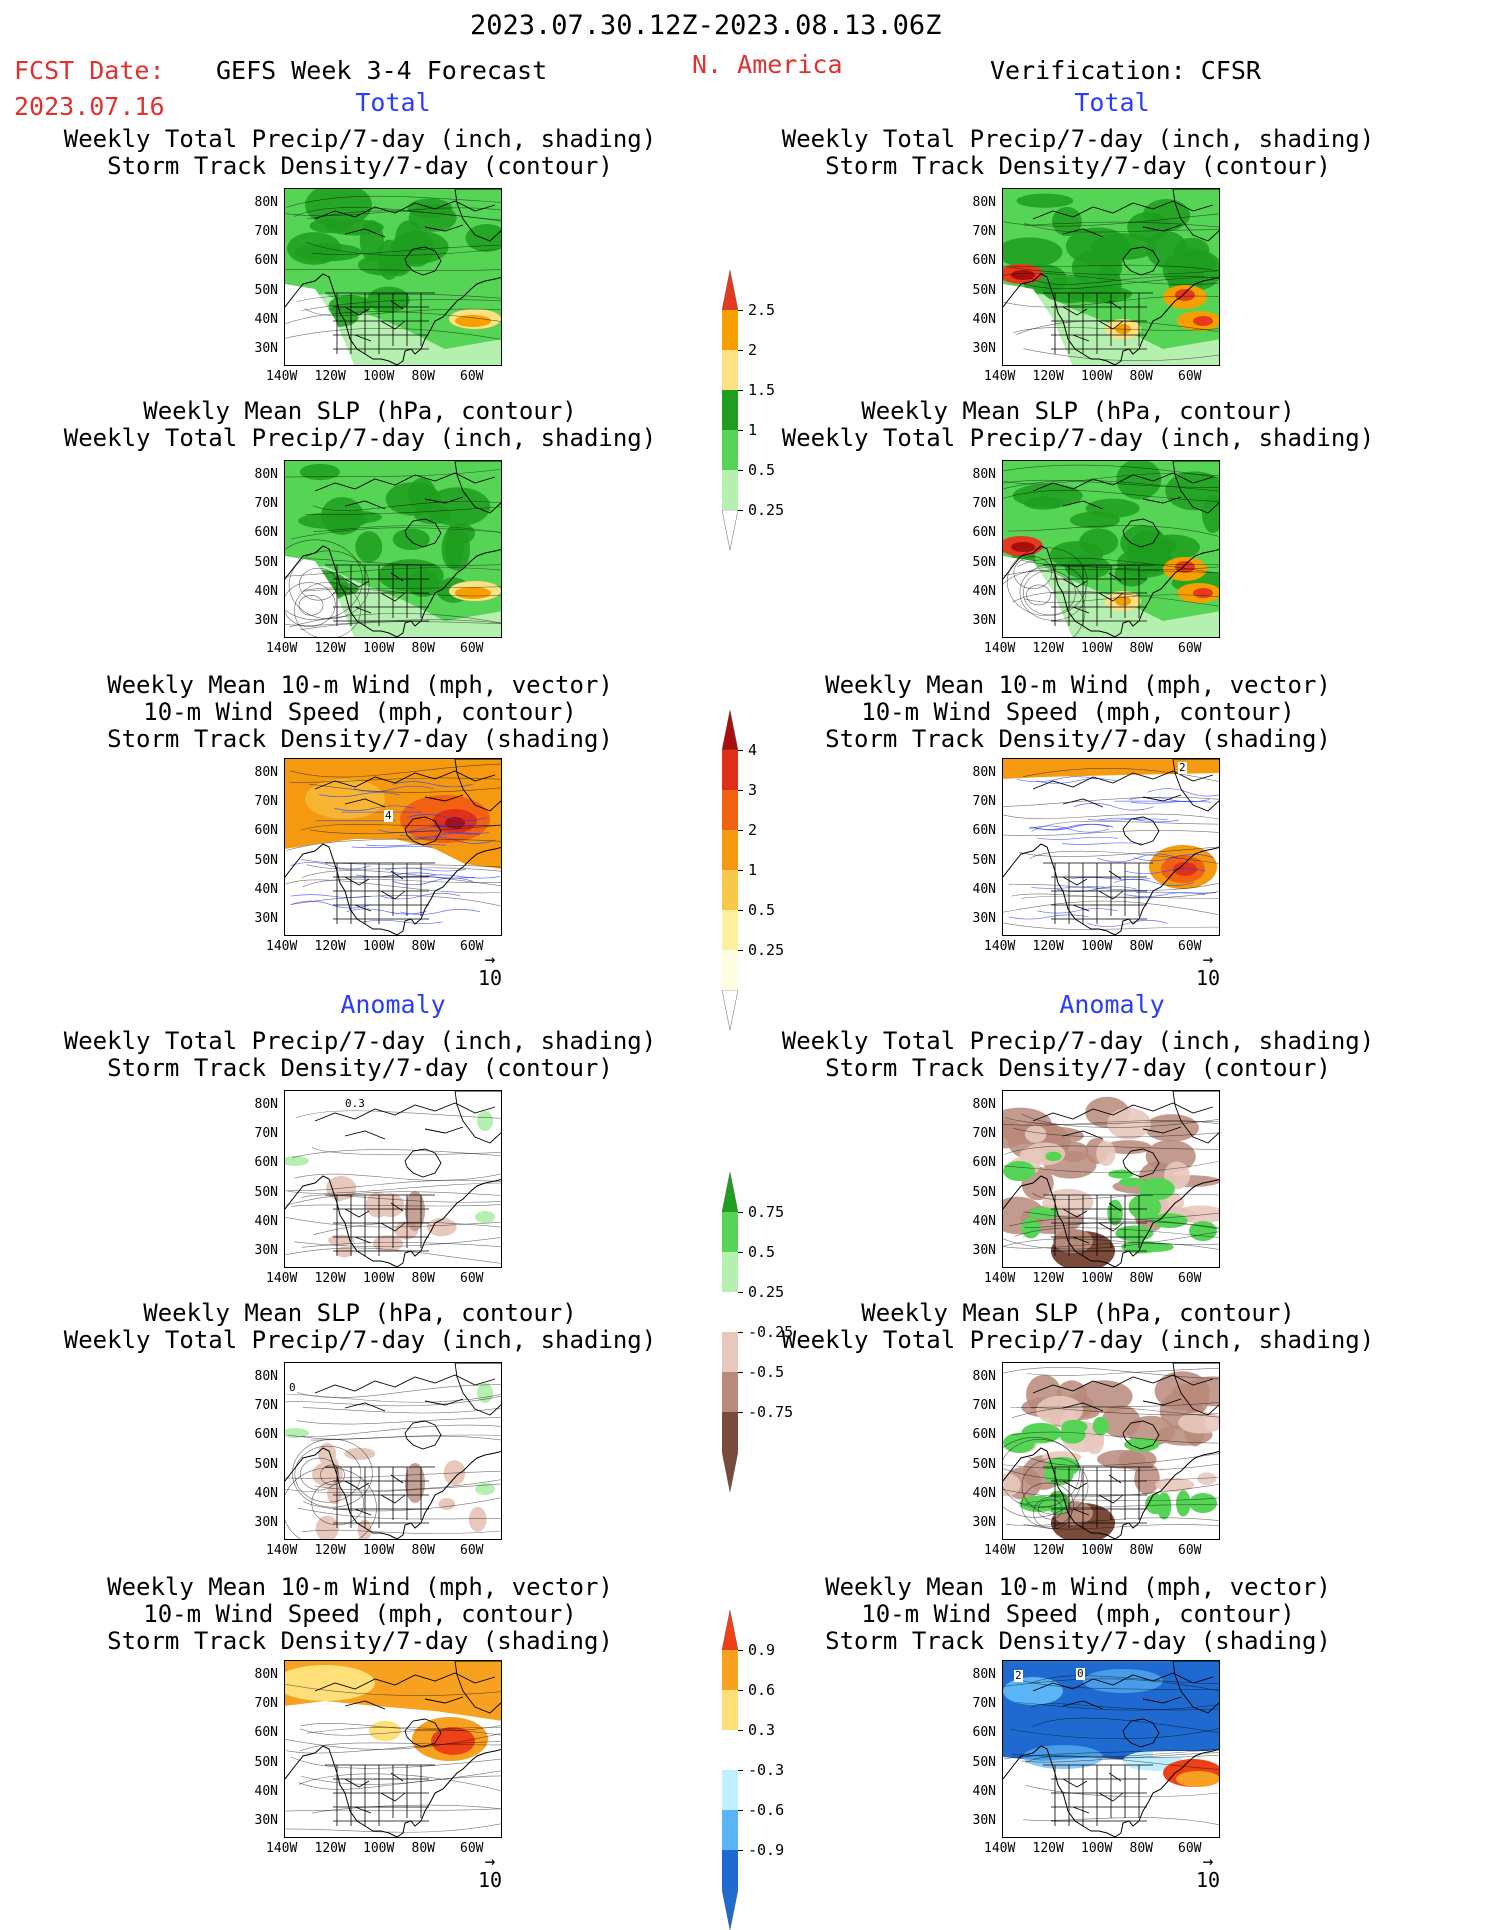 This screenshot has width=1487, height=1930. Describe the element at coordinates (767, 870) in the screenshot. I see `colorbar-storm_total: 4 3 2 1 0.5 0.25` at that location.